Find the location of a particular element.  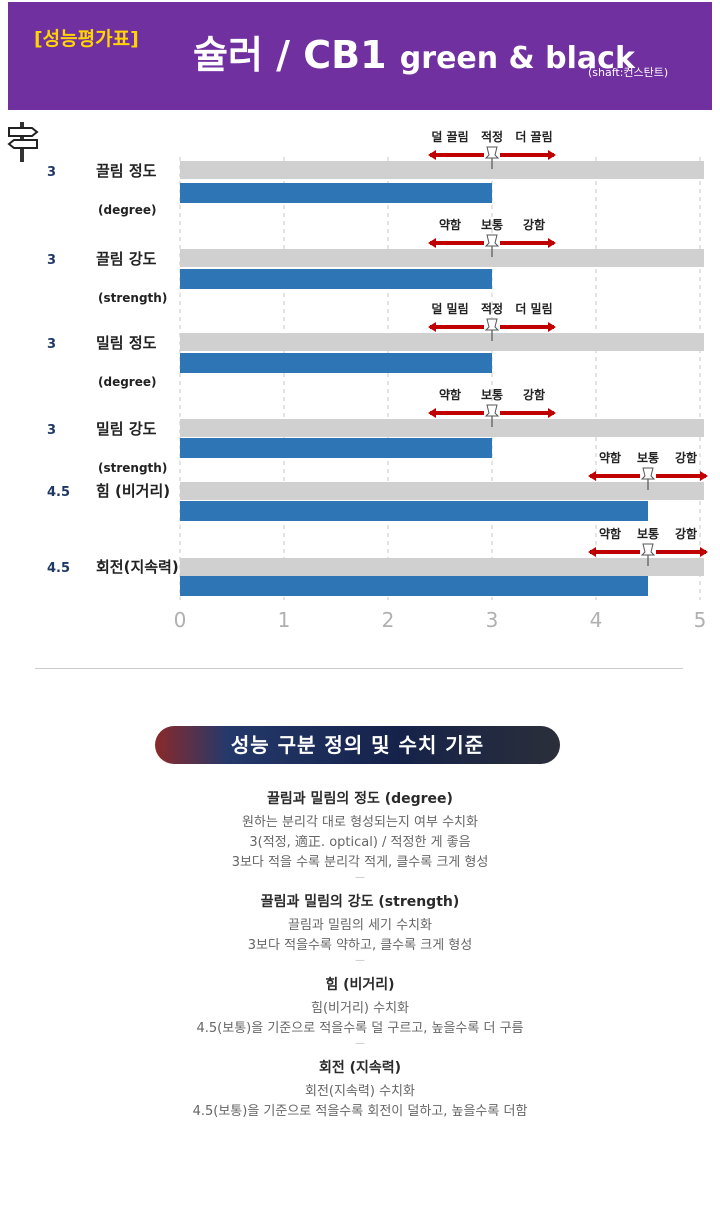

scale-label-low: 덜 밀림 is located at coordinates (449, 309).